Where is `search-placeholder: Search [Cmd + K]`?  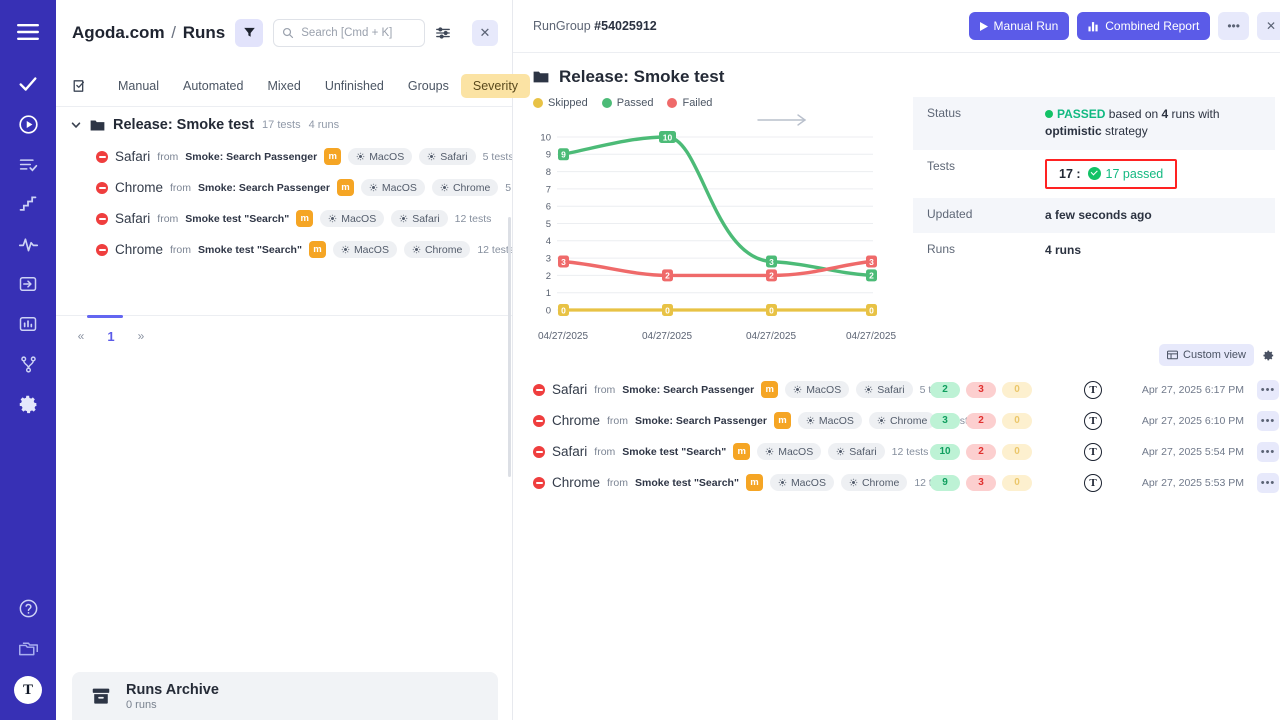
search-placeholder: Search [Cmd + K] is located at coordinates (347, 32).